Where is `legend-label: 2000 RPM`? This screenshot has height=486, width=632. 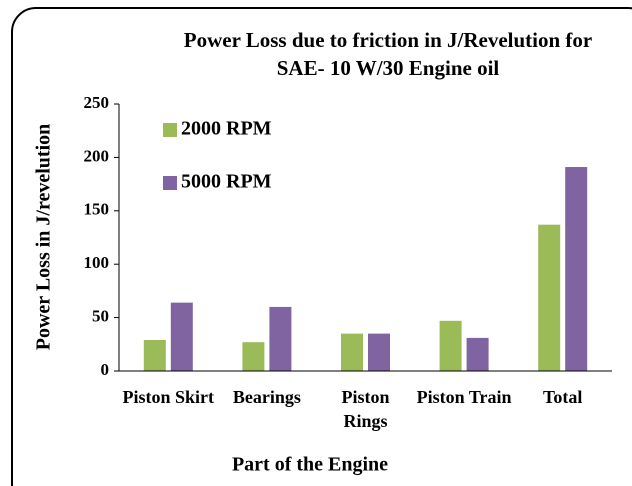
legend-label: 2000 RPM is located at coordinates (226, 129).